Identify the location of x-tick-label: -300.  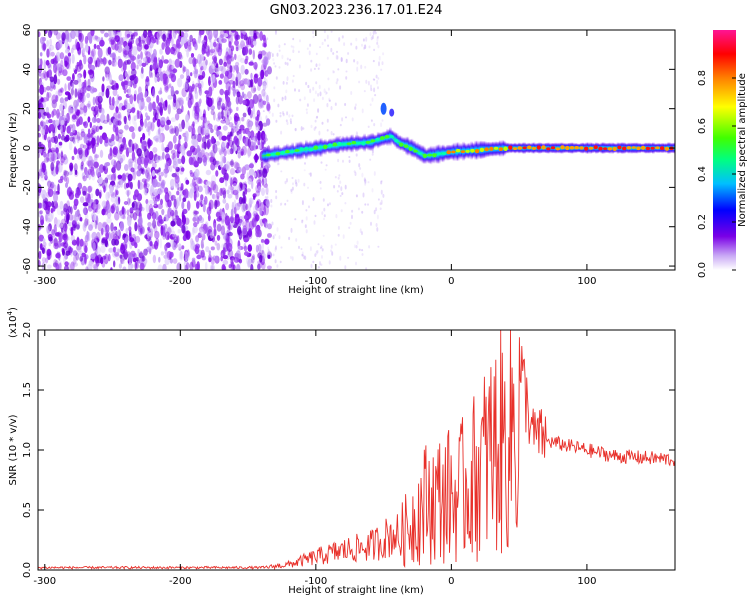
(44, 281).